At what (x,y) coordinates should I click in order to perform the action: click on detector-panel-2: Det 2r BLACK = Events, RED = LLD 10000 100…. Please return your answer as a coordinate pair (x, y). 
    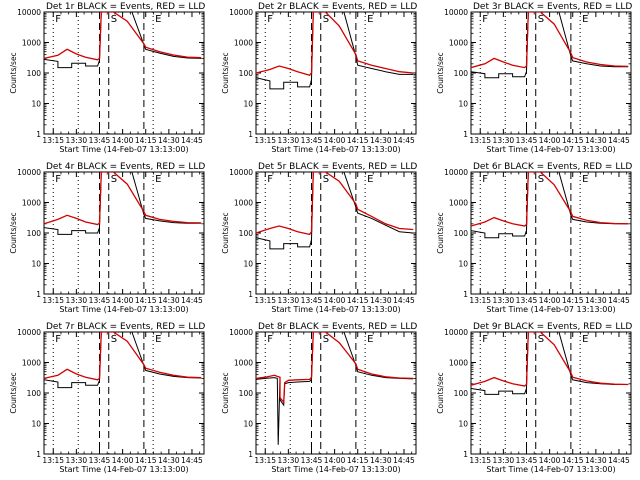
    Looking at the image, I should click on (319, 78).